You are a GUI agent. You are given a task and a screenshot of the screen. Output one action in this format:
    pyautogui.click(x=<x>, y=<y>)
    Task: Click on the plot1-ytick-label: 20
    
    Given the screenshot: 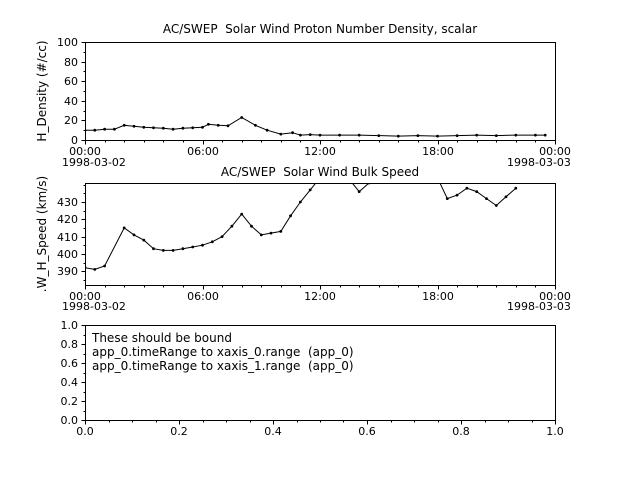 What is the action you would take?
    pyautogui.click(x=71, y=120)
    